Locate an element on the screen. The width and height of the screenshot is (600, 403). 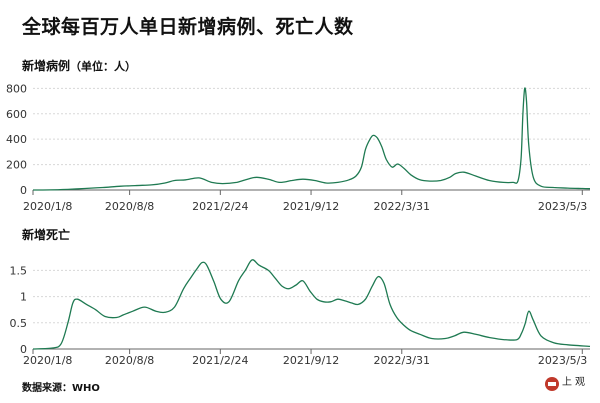
data-source-note: 数据来源：WHO is located at coordinates (61, 388).